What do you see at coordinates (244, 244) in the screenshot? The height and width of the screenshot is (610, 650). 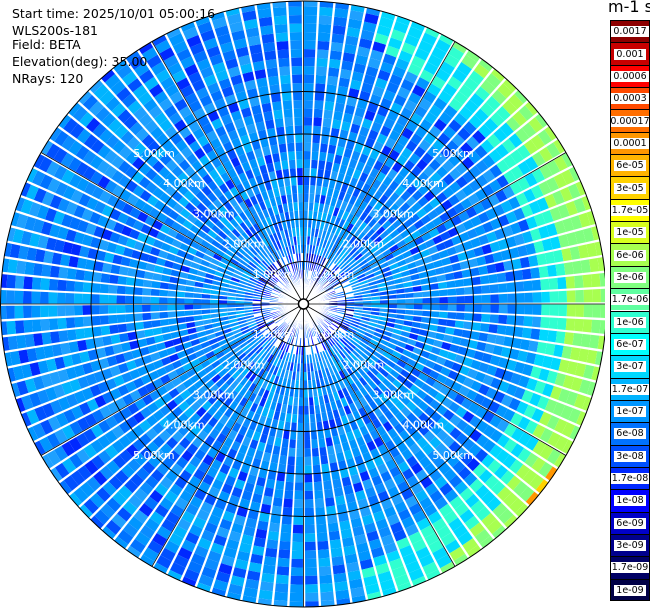 I see `ring-label: 2.00km` at bounding box center [244, 244].